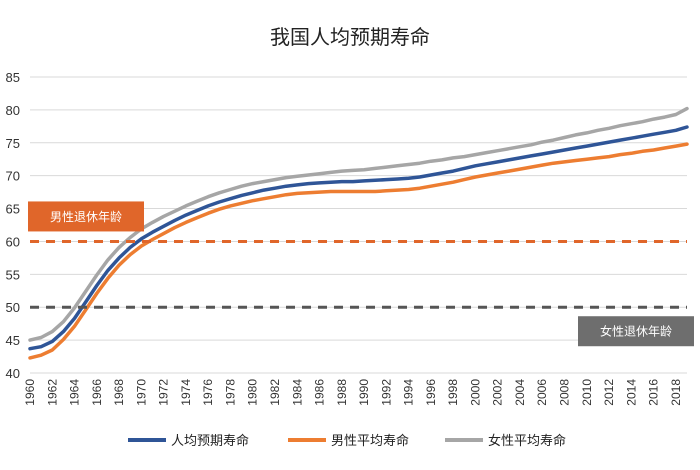 This screenshot has height=470, width=700. I want to click on x-tick-label: 2018, so click(676, 392).